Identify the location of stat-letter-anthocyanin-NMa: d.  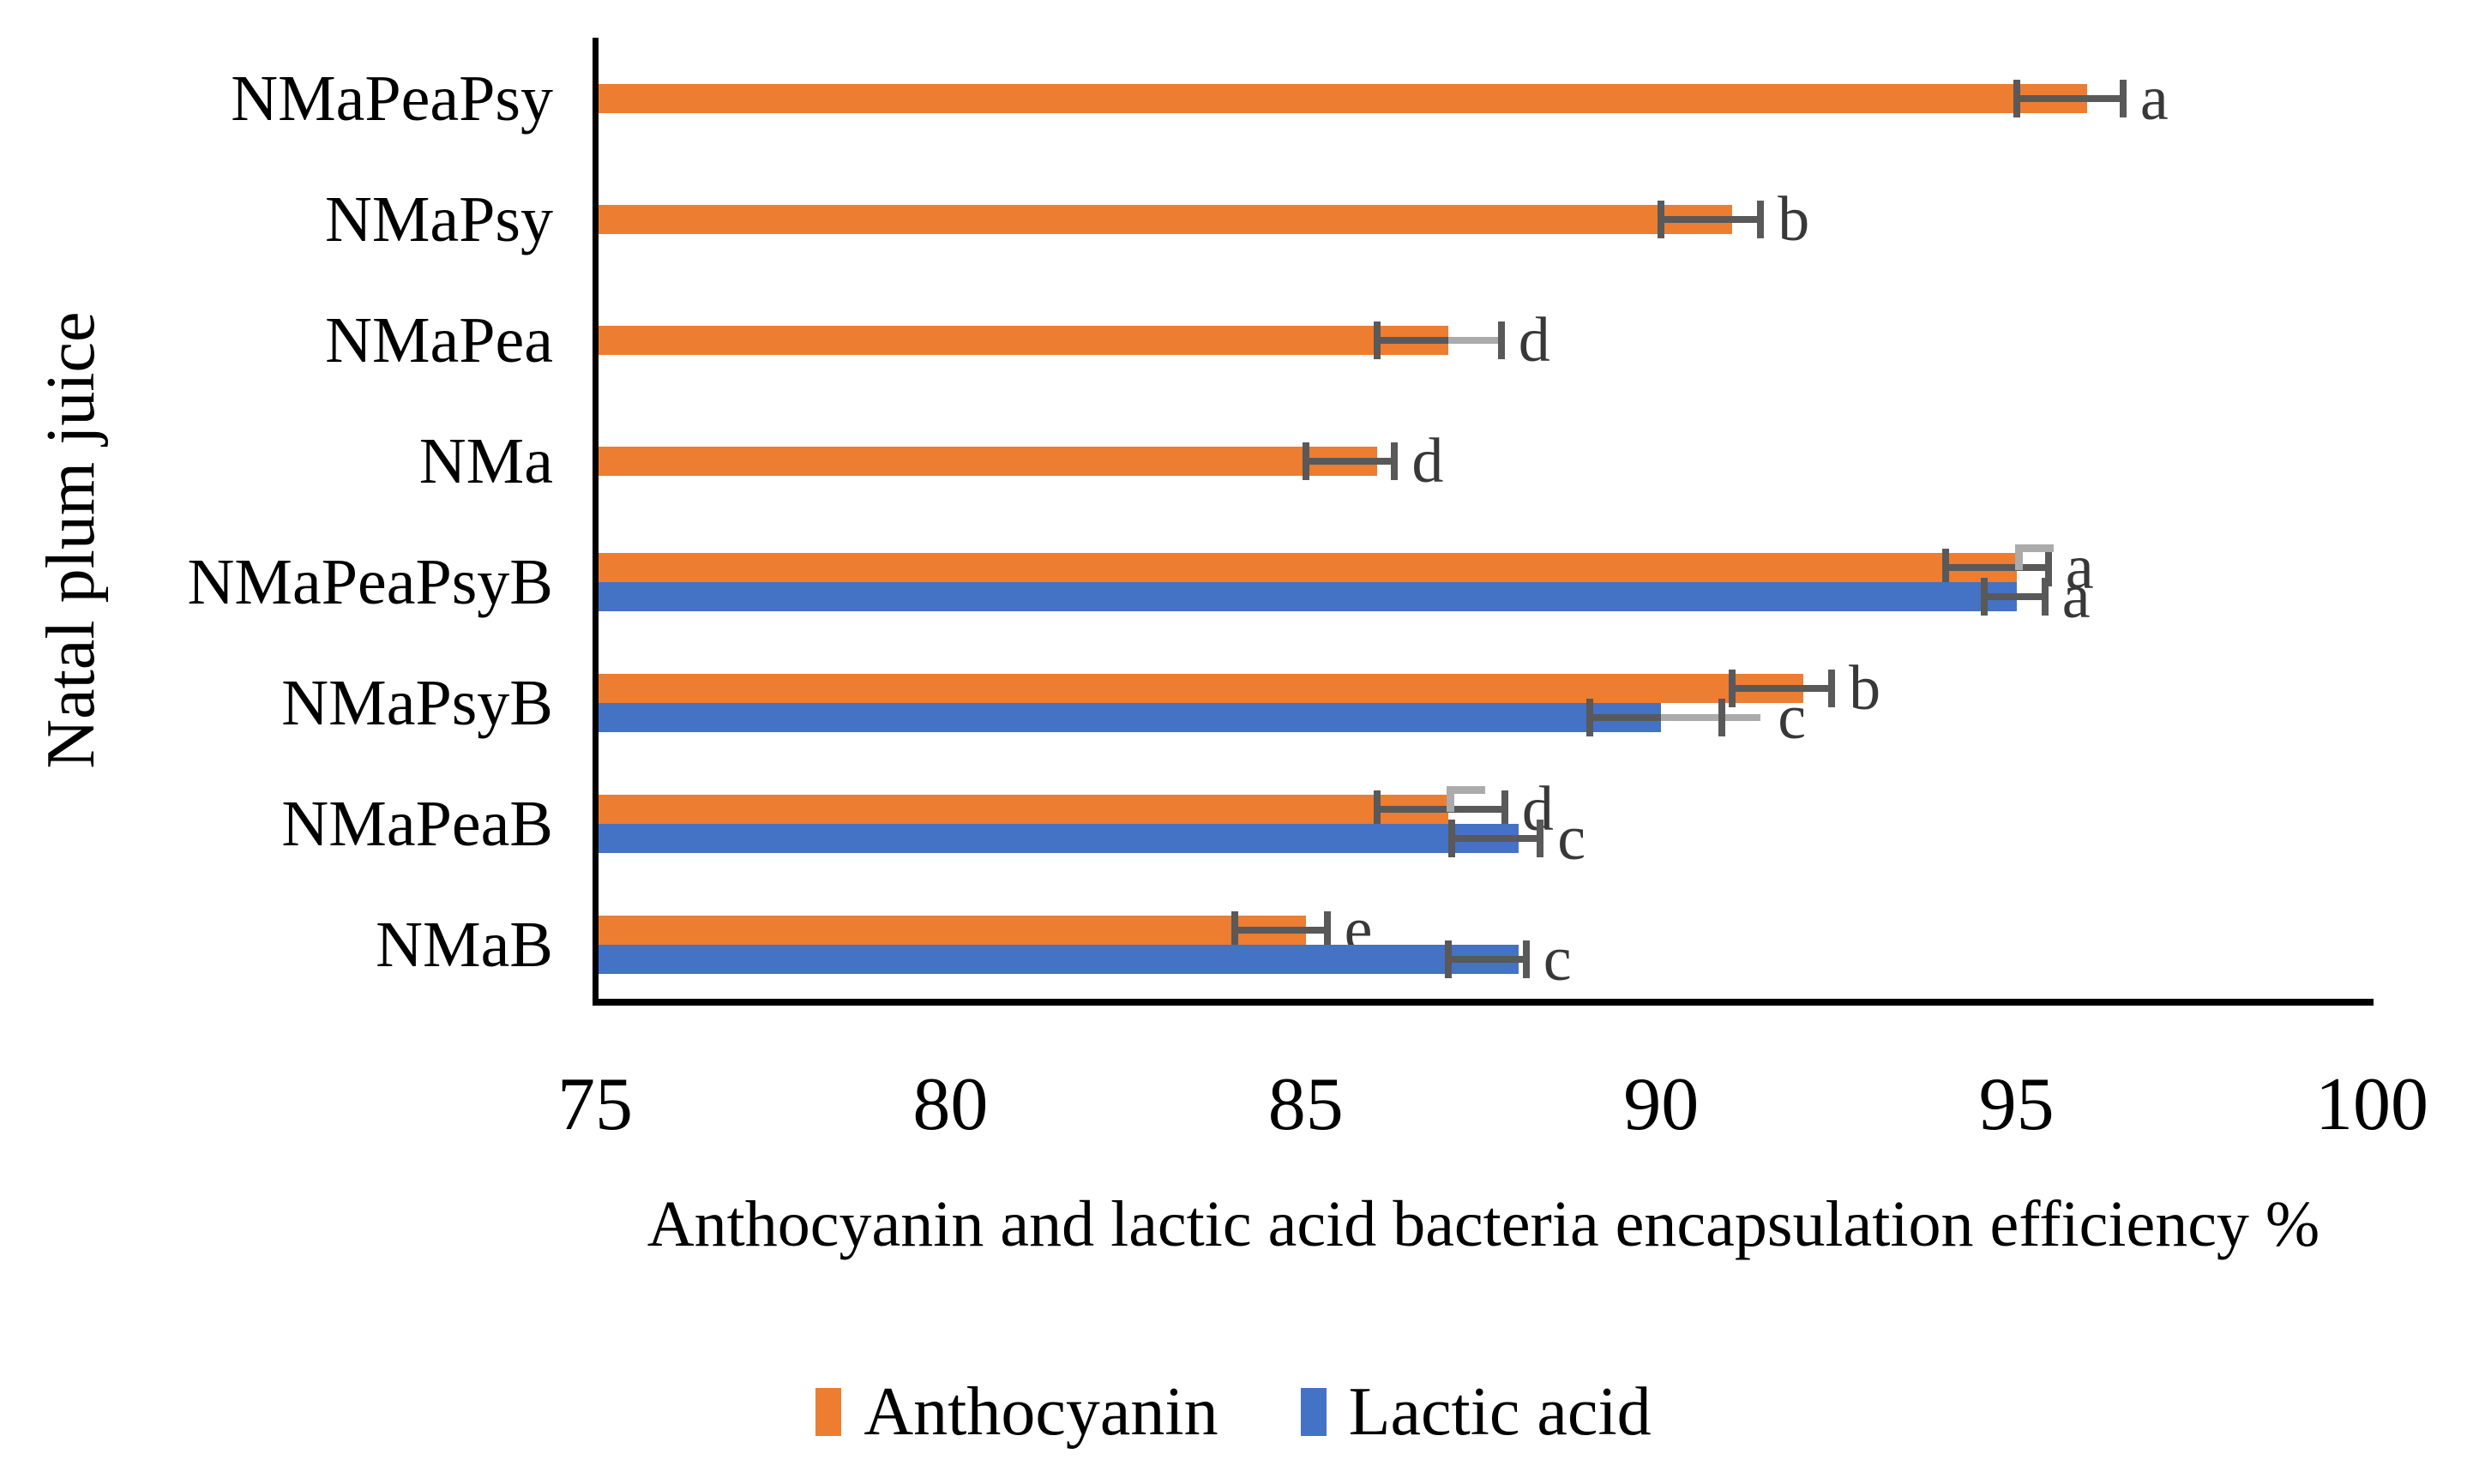
(1427, 460).